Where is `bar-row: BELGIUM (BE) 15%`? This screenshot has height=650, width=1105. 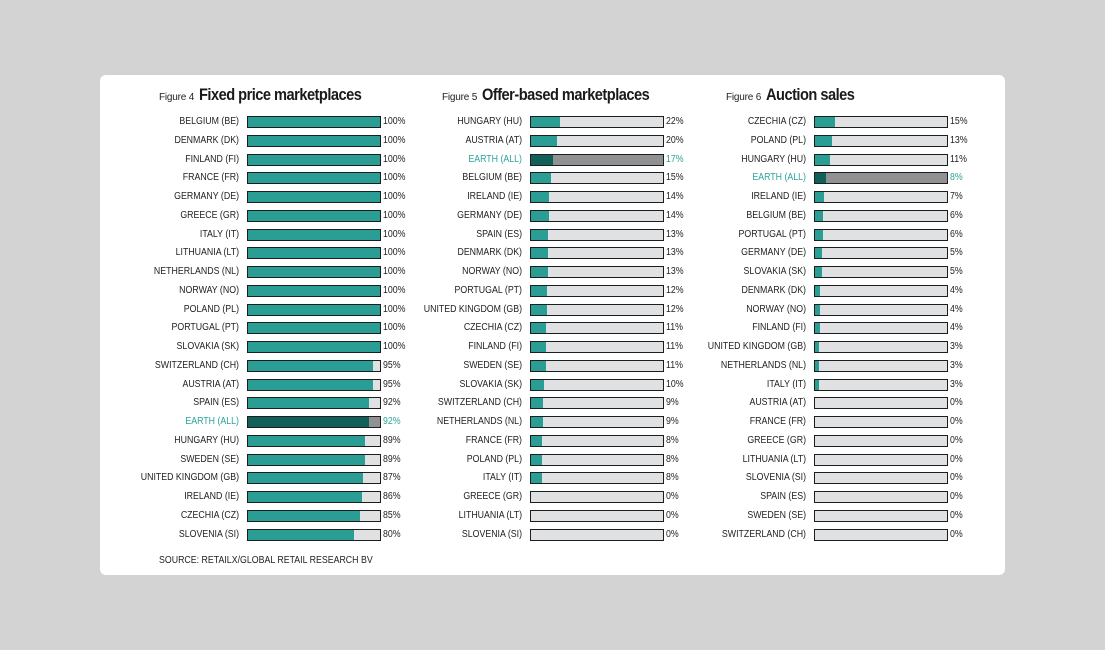 bar-row: BELGIUM (BE) 15% is located at coordinates (582, 180).